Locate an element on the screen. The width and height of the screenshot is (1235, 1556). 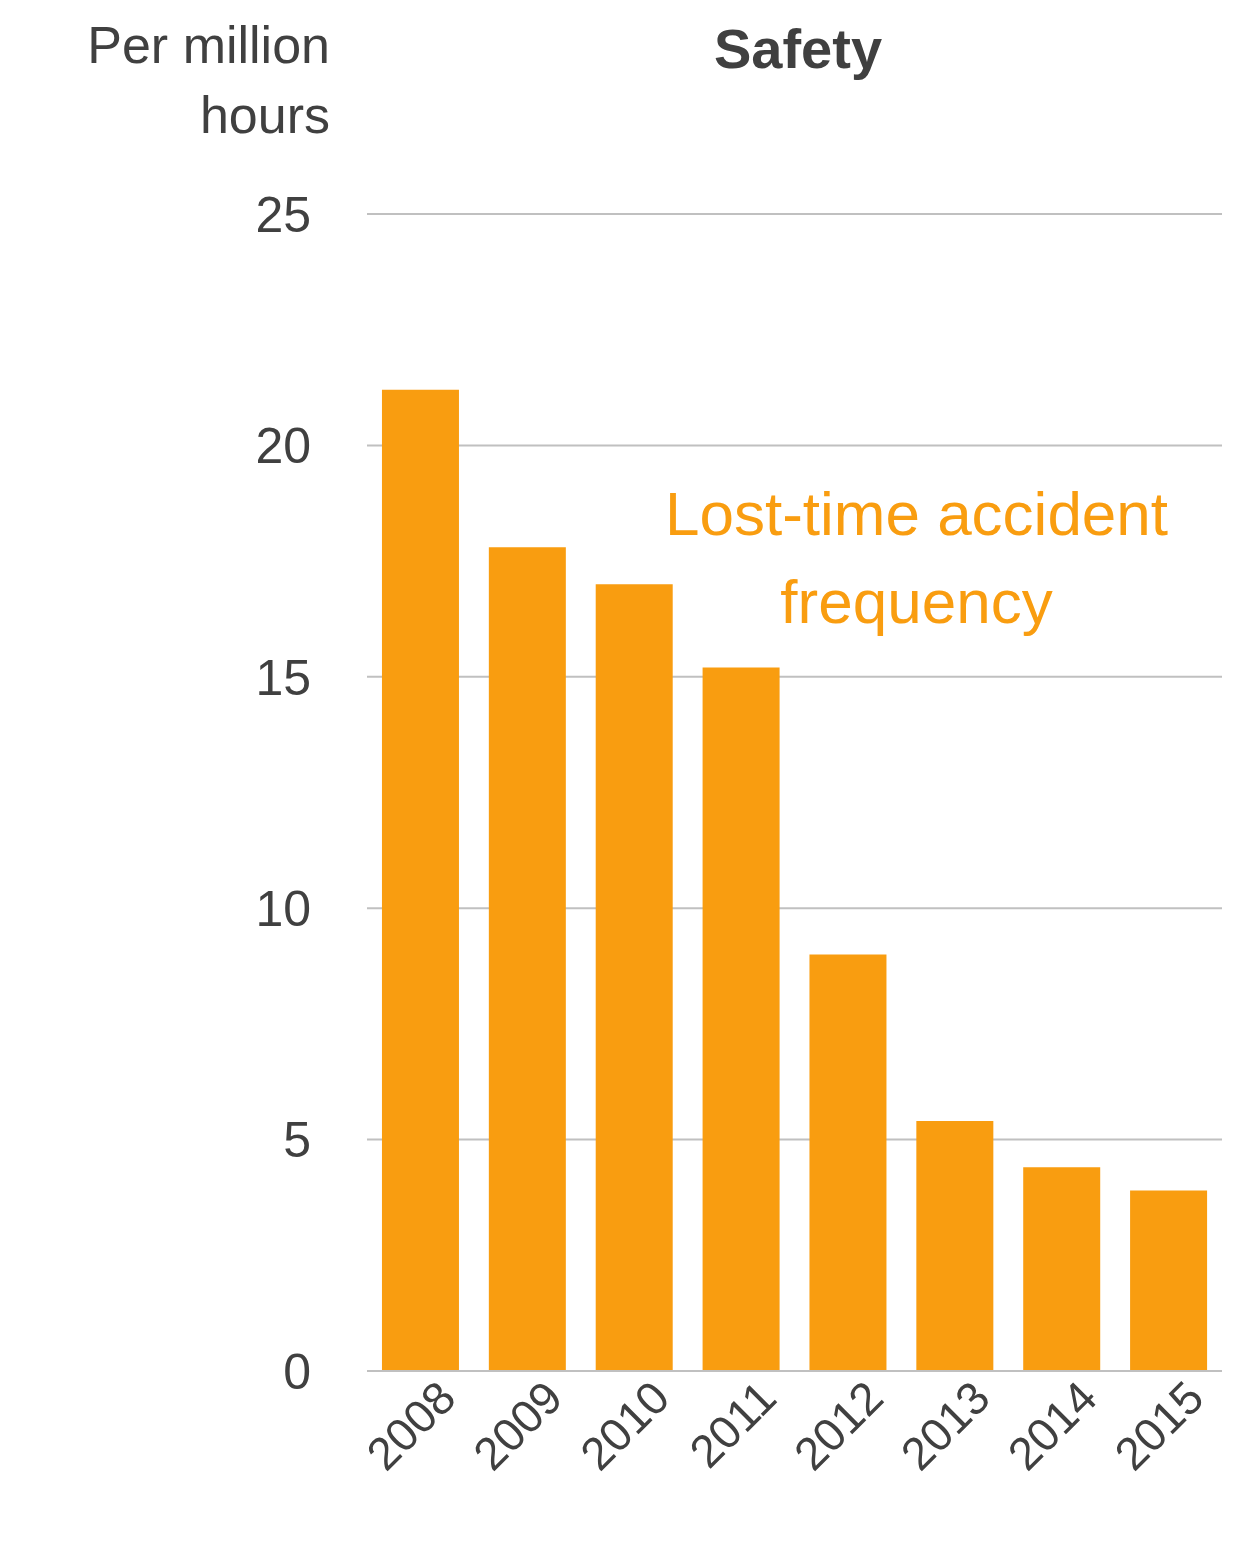
chart-title: Safety is located at coordinates (798, 48).